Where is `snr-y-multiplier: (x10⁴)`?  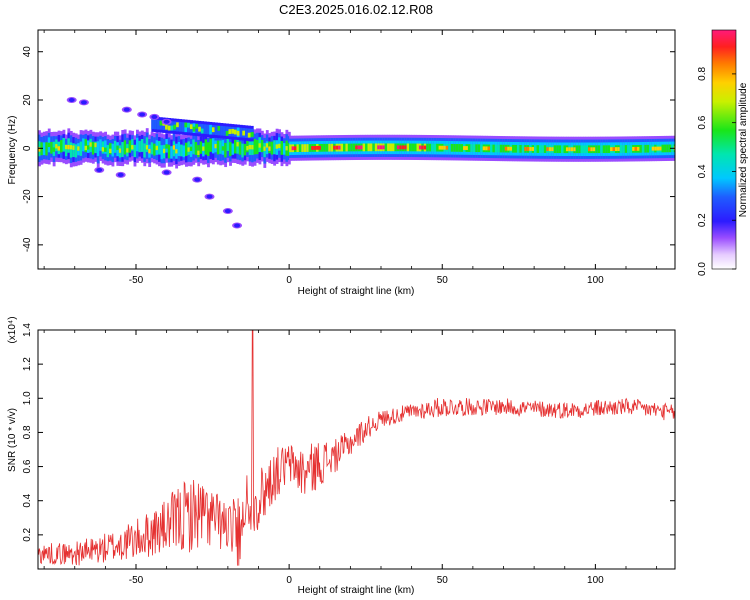 snr-y-multiplier: (x10⁴) is located at coordinates (12, 329).